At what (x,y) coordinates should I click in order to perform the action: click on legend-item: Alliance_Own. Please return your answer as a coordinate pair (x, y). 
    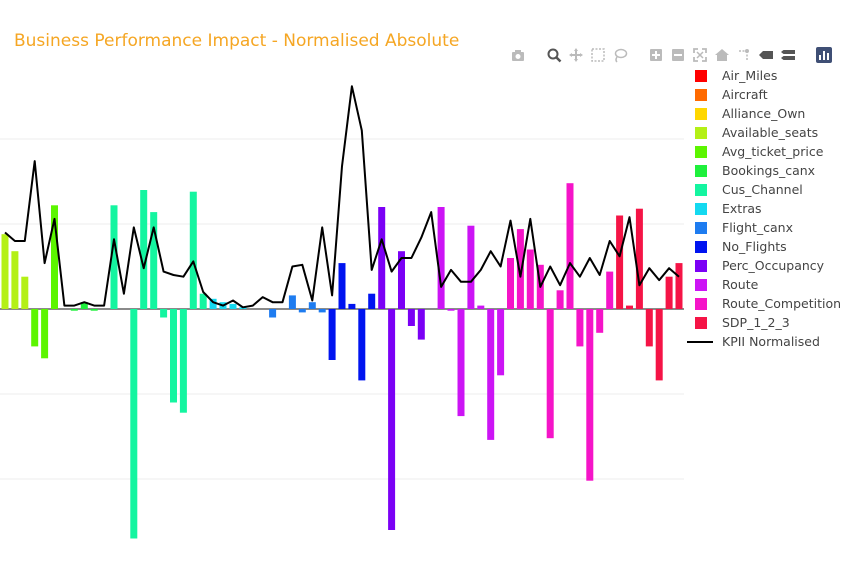
    Looking at the image, I should click on (774, 113).